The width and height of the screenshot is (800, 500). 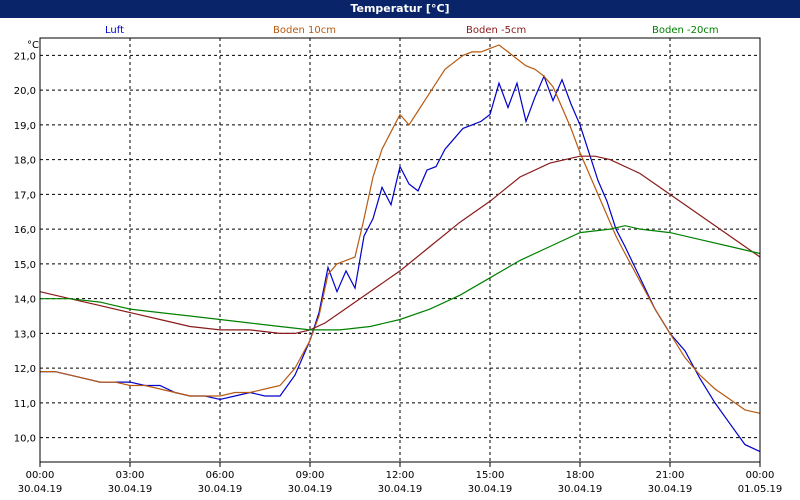 What do you see at coordinates (310, 475) in the screenshot?
I see `x-tick-time: 09:00` at bounding box center [310, 475].